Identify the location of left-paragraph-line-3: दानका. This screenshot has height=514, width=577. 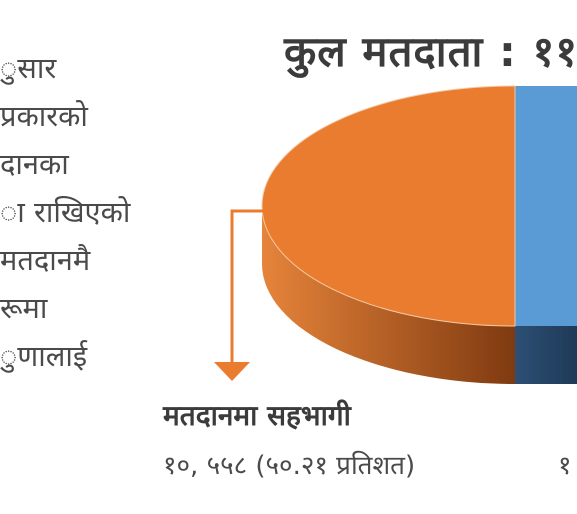
(34, 164).